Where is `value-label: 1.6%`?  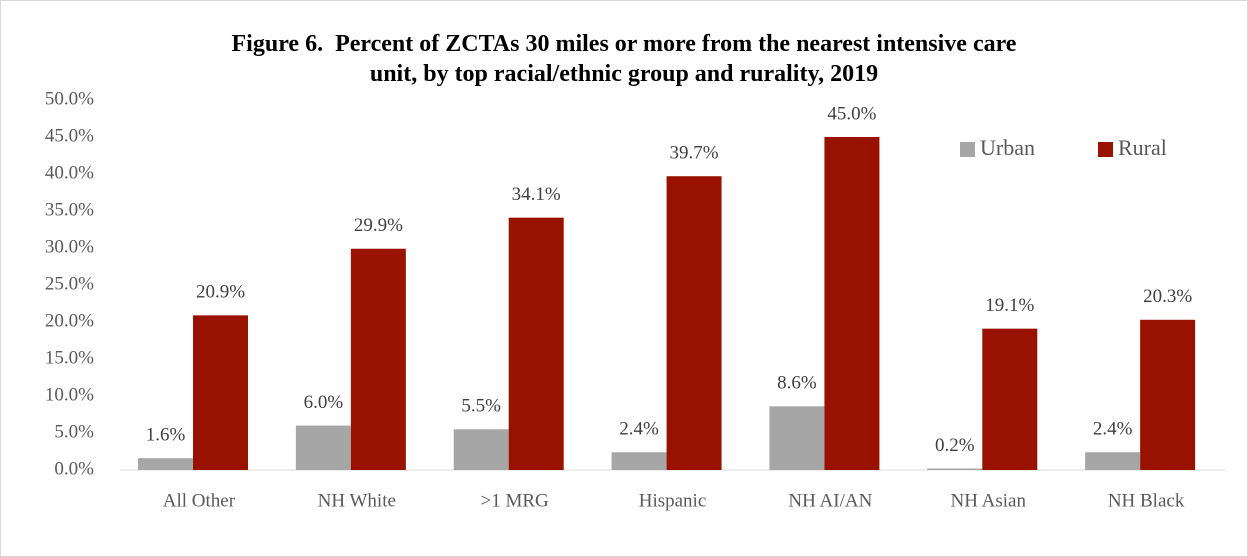 value-label: 1.6% is located at coordinates (166, 435).